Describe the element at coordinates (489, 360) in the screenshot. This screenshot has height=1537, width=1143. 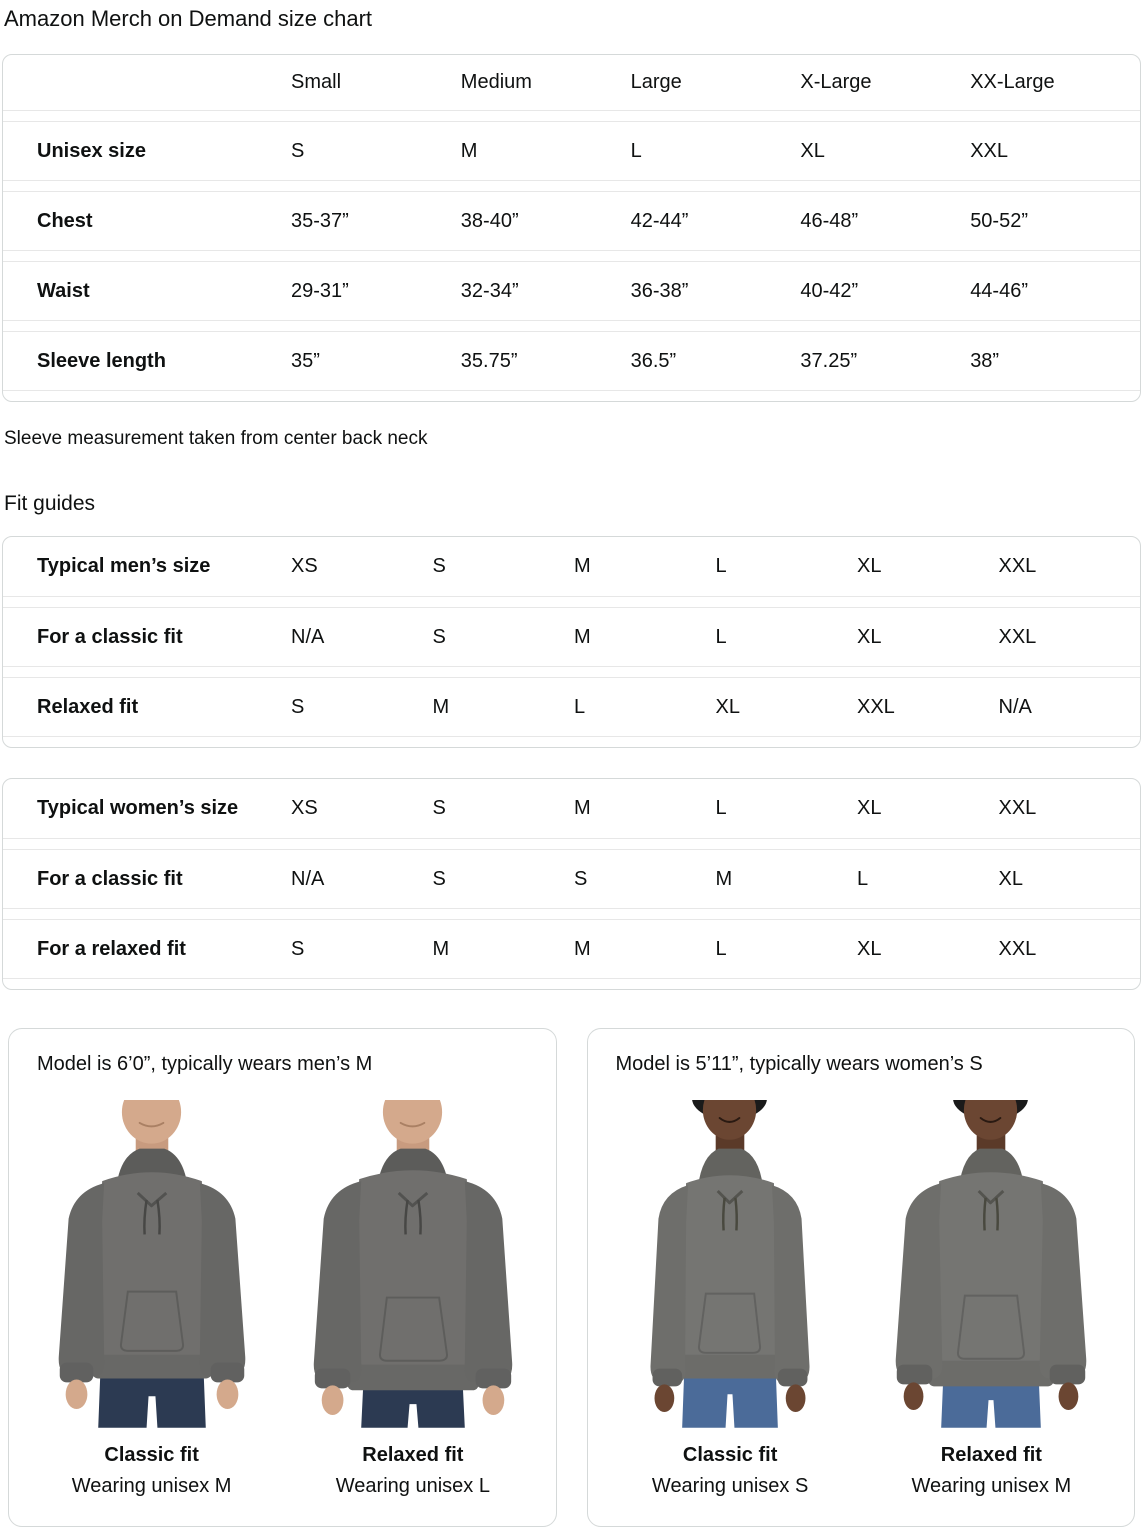
I see `table-cell: 35.75”` at that location.